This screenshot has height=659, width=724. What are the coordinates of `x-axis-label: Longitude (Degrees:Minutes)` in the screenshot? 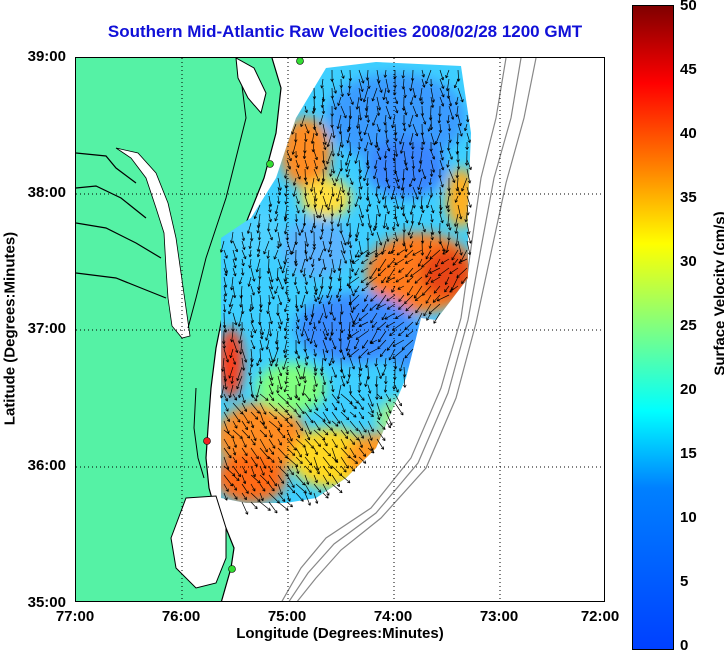 It's located at (340, 633).